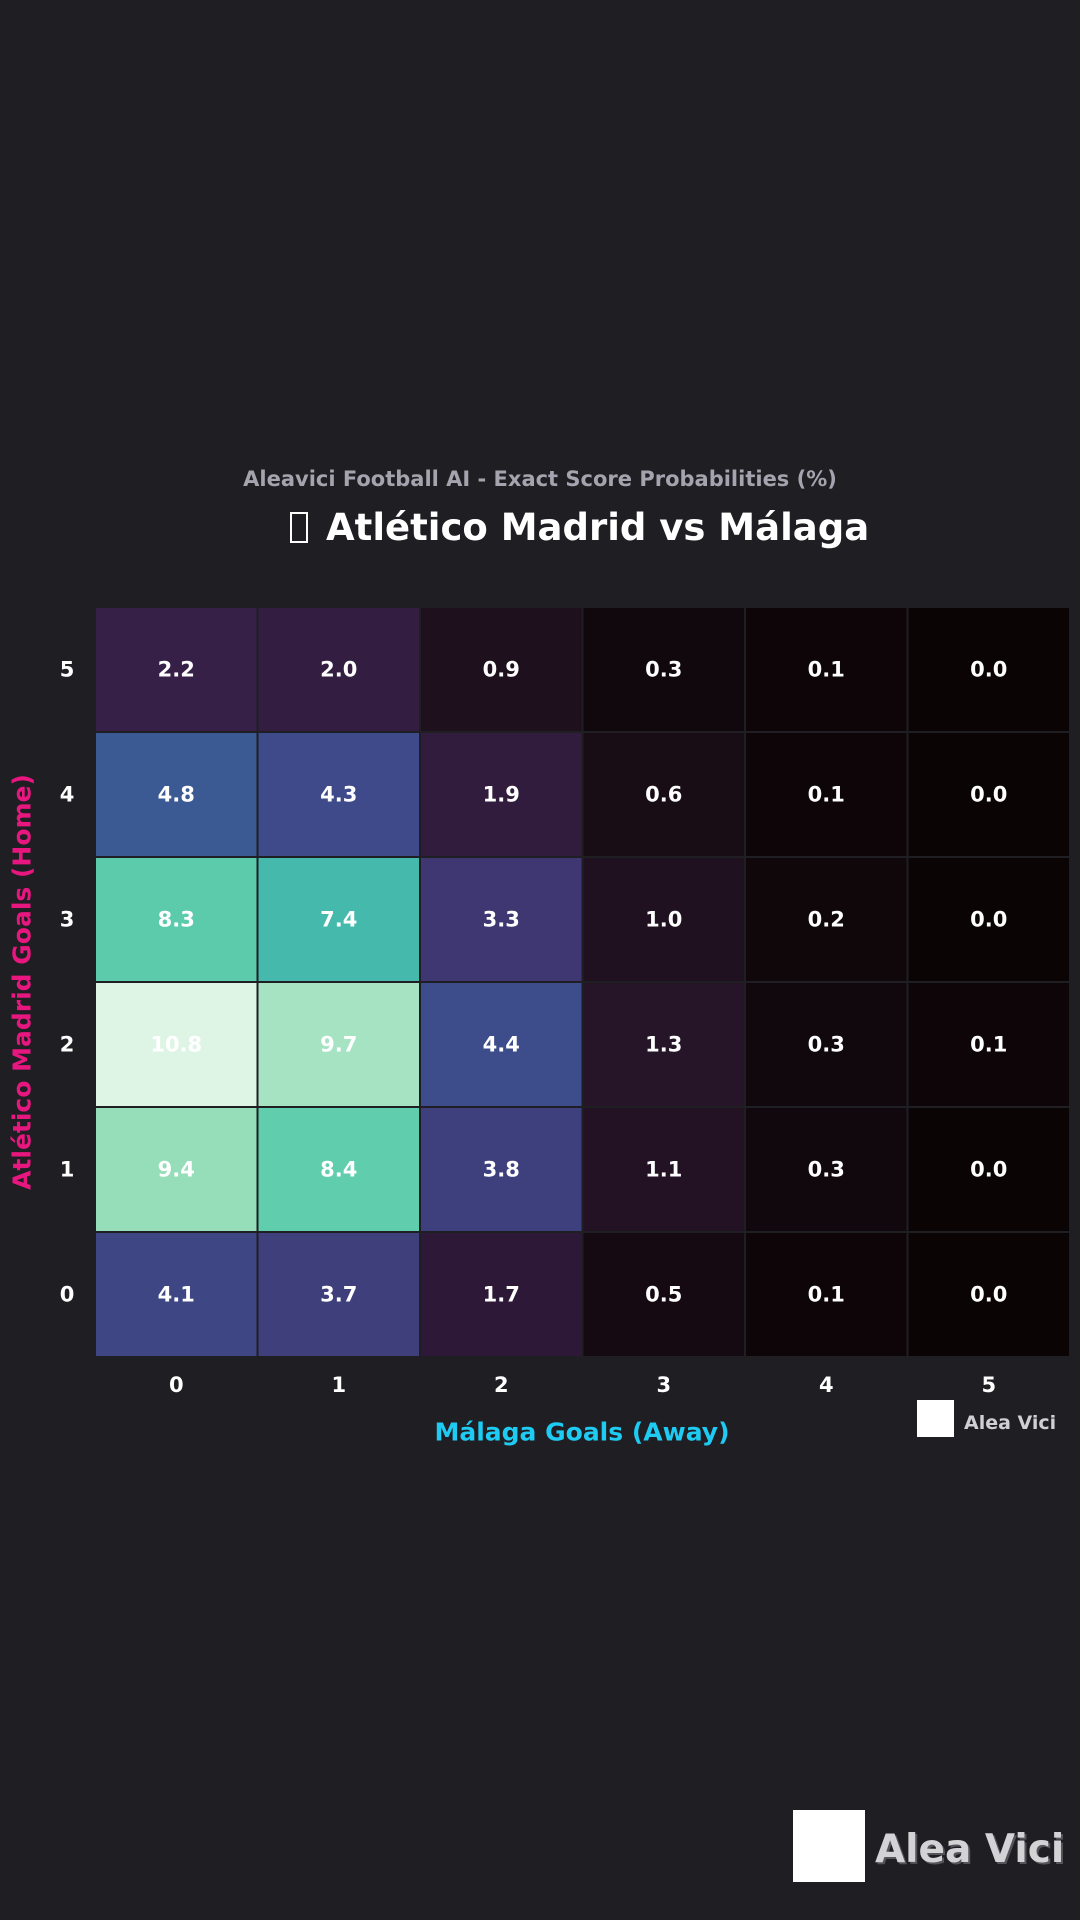  I want to click on x-tick-label: 3, so click(663, 1385).